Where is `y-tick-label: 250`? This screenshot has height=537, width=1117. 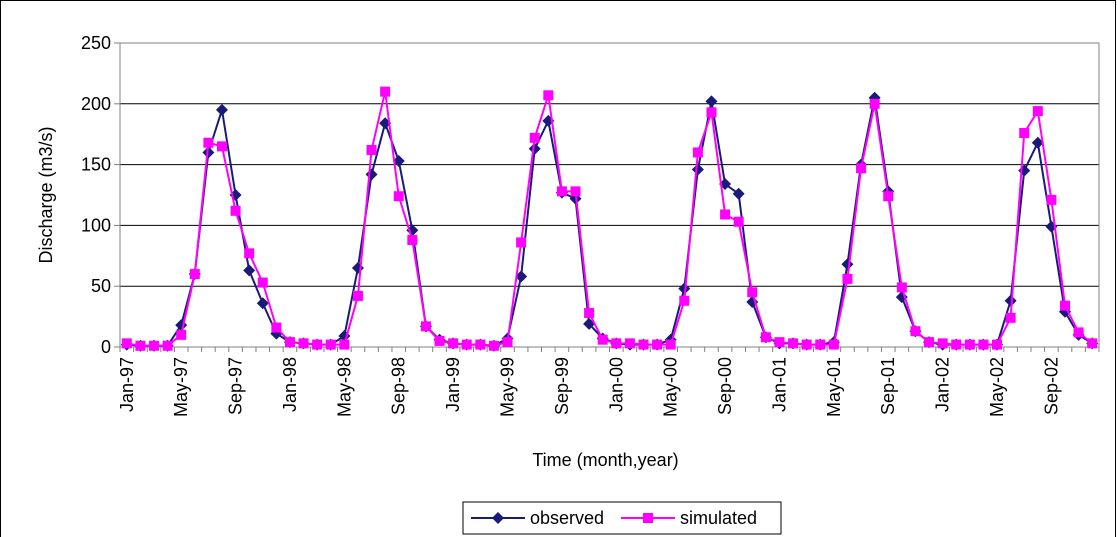
y-tick-label: 250 is located at coordinates (96, 43).